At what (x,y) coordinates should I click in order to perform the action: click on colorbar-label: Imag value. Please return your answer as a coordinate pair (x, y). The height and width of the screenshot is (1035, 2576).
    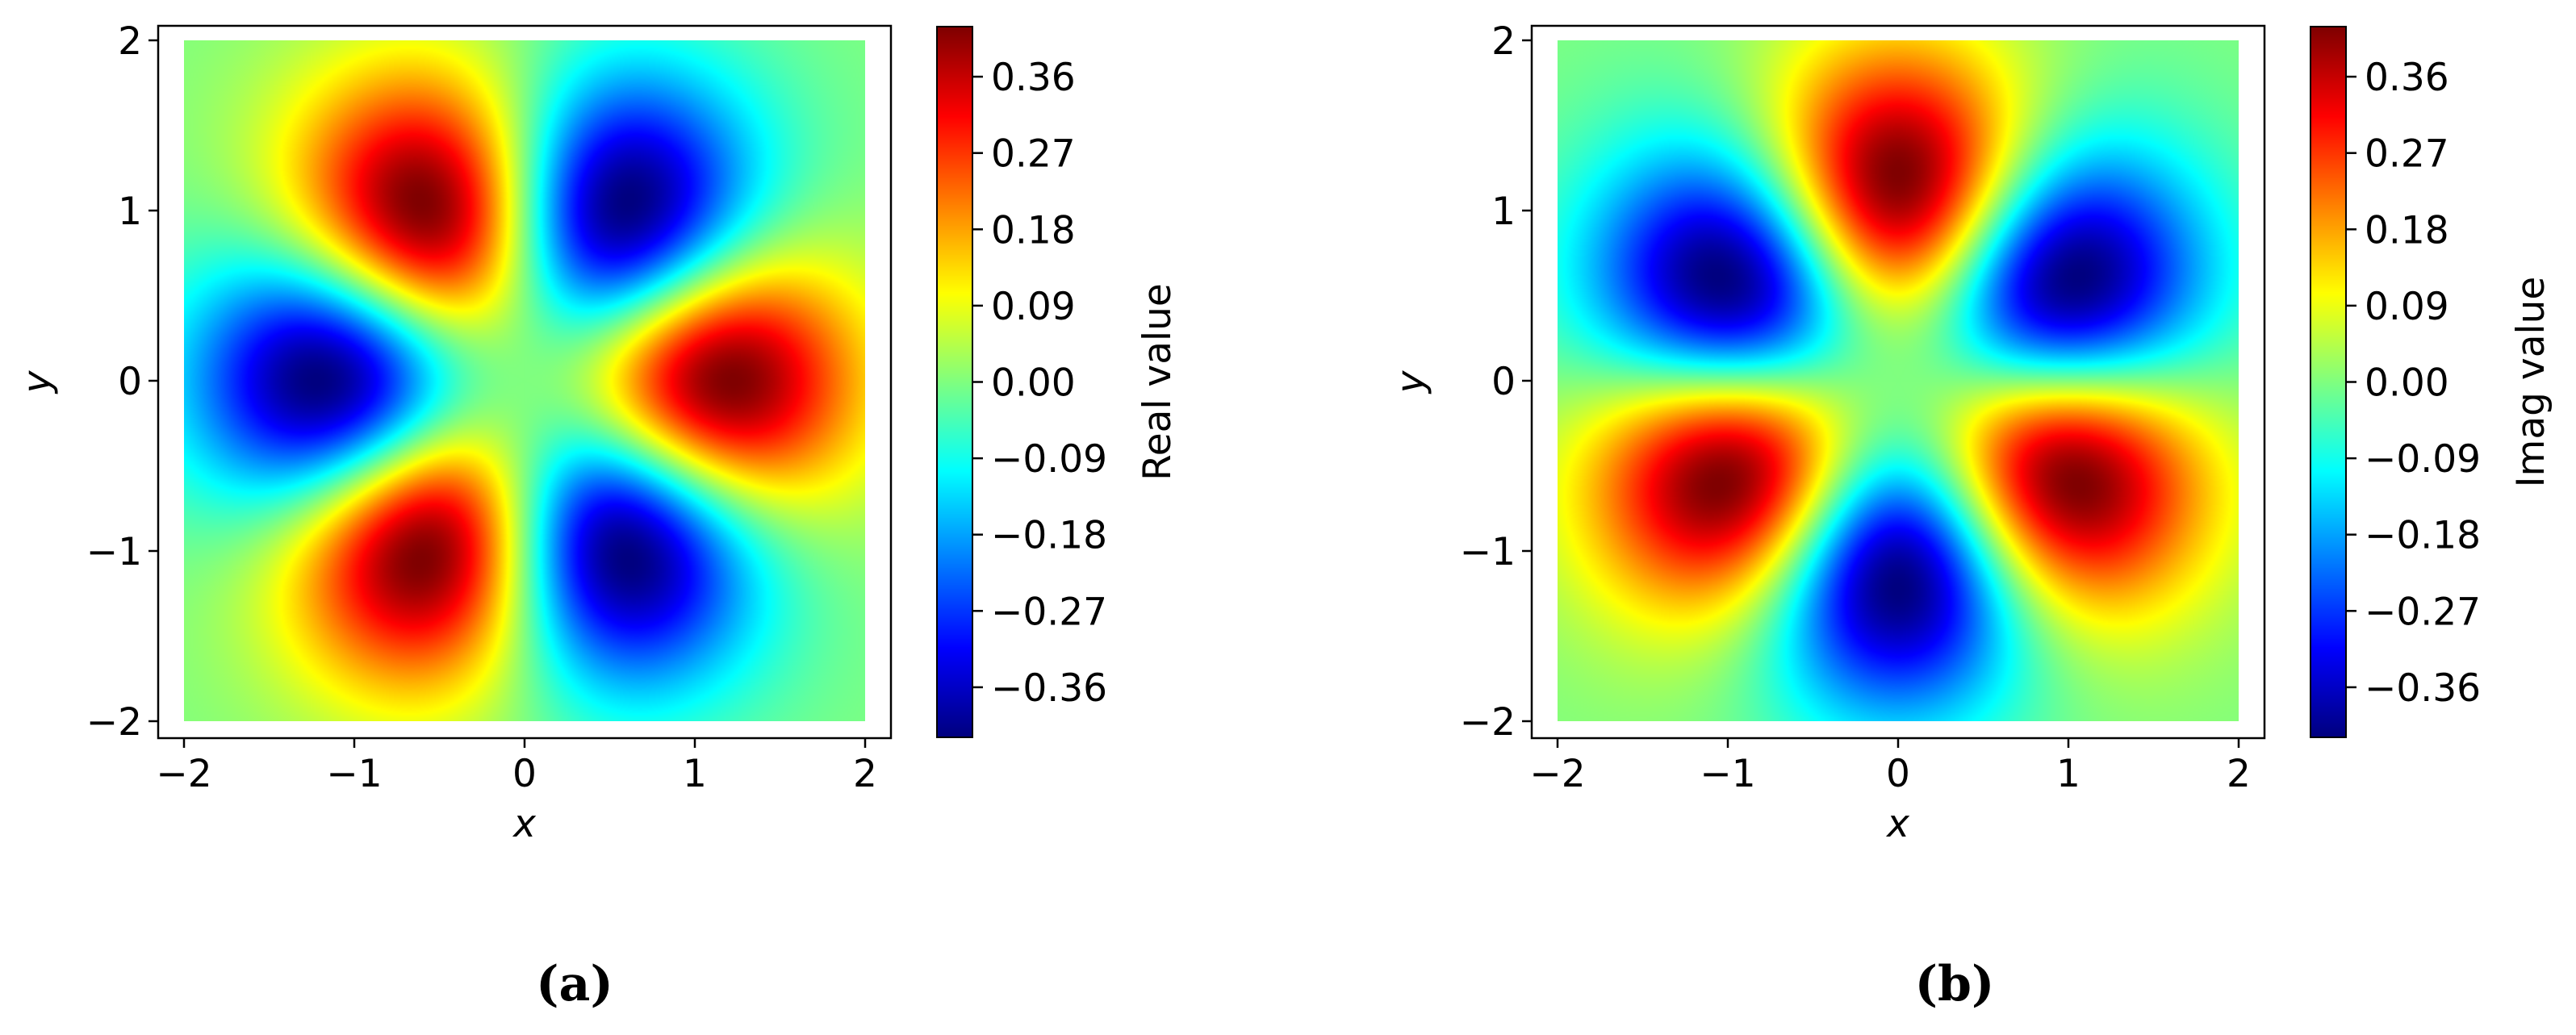
    Looking at the image, I should click on (2531, 382).